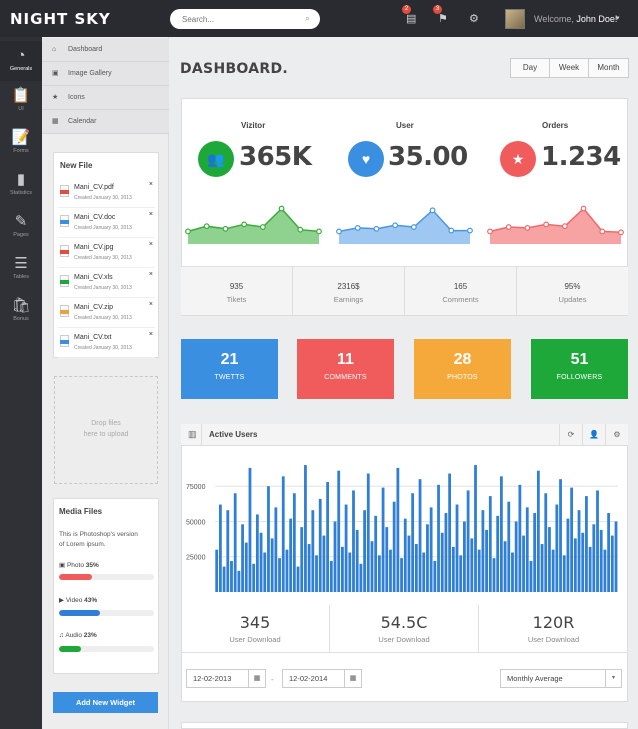  Describe the element at coordinates (616, 435) in the screenshot. I see `settings-icon: ⚙` at that location.